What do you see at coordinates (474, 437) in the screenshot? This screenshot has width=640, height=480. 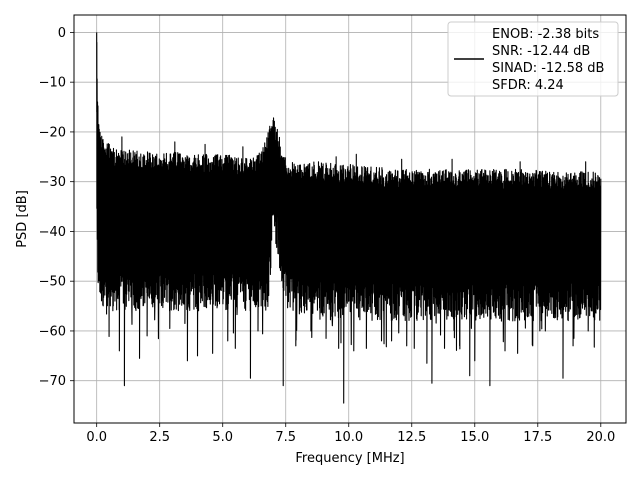 I see `x-tick-label: 15.0` at bounding box center [474, 437].